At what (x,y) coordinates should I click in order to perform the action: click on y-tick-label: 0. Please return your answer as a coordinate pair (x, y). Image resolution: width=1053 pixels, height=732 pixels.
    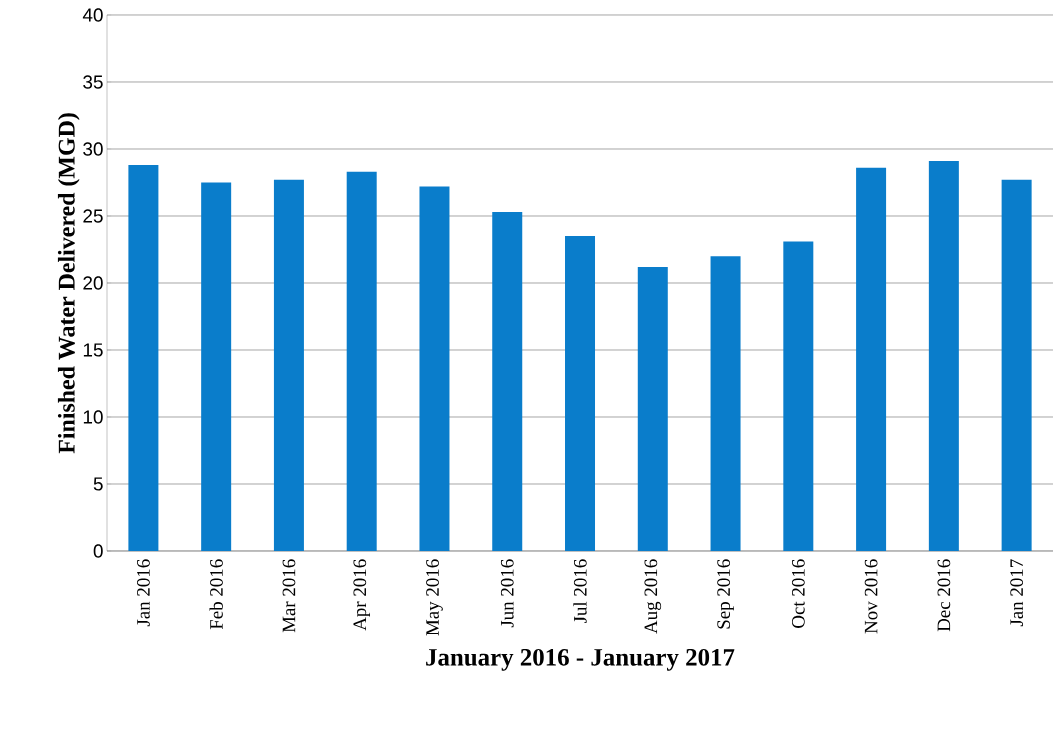
    Looking at the image, I should click on (98, 551).